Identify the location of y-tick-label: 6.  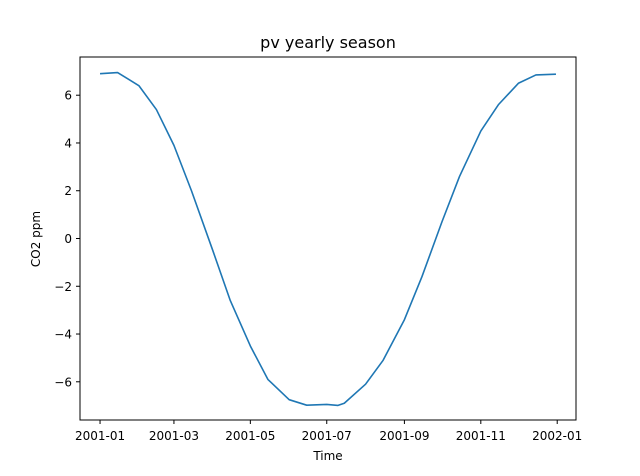
(68, 96).